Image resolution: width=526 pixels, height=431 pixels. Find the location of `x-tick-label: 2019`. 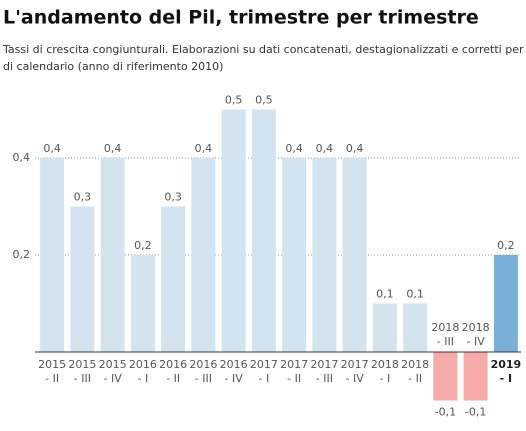

x-tick-label: 2019 is located at coordinates (506, 364).